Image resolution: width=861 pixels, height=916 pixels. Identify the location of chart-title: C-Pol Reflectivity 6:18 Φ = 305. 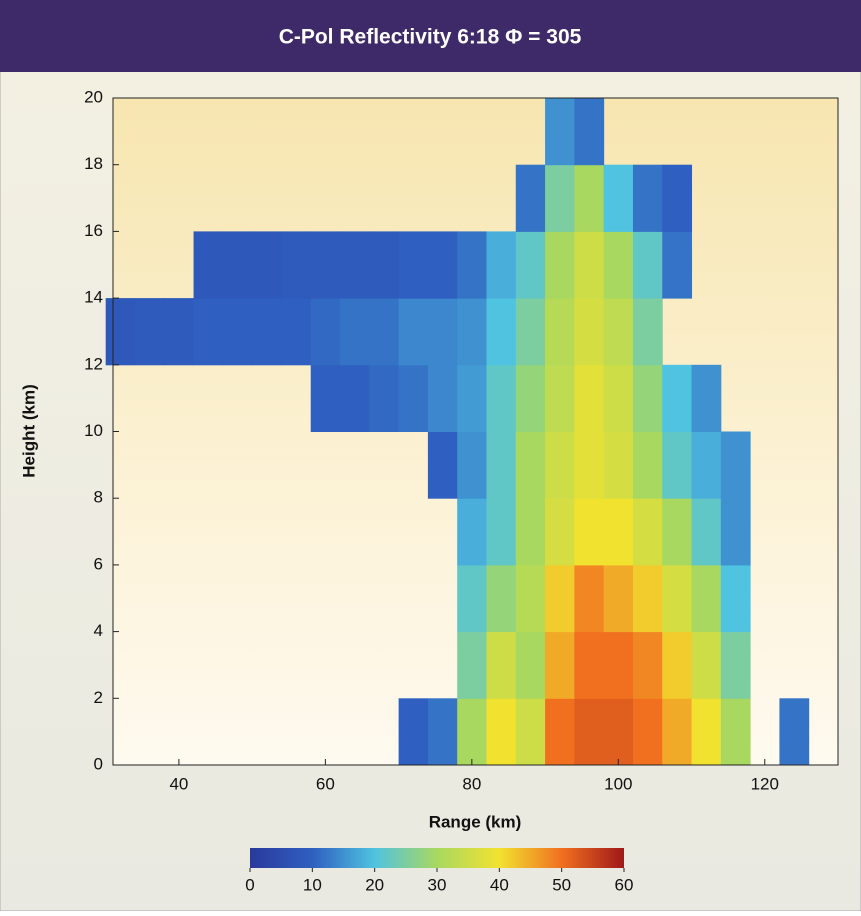
(430, 37).